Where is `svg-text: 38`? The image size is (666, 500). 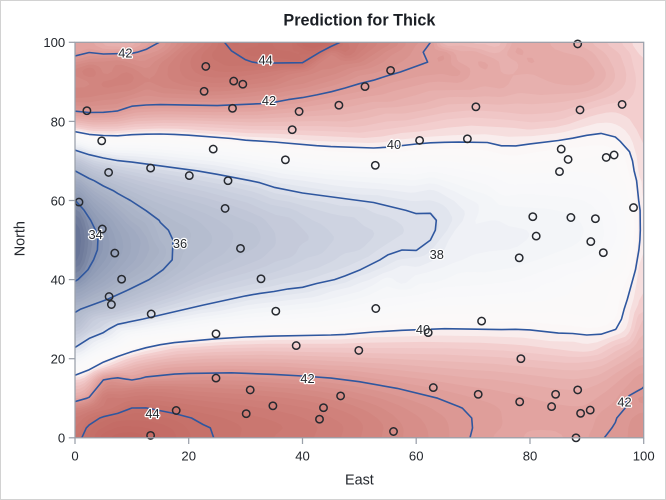 svg-text: 38 is located at coordinates (437, 254).